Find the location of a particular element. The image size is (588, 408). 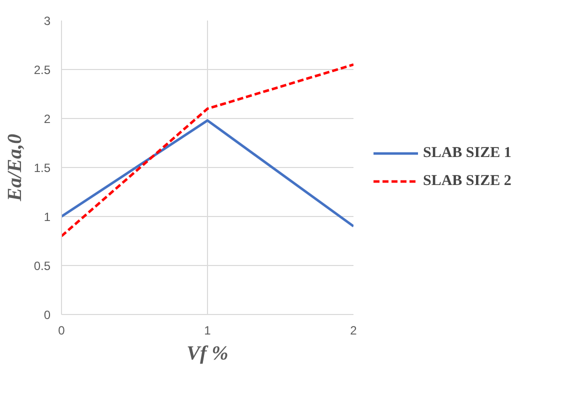

legend-label: SLAB SIZE 1 is located at coordinates (467, 153).